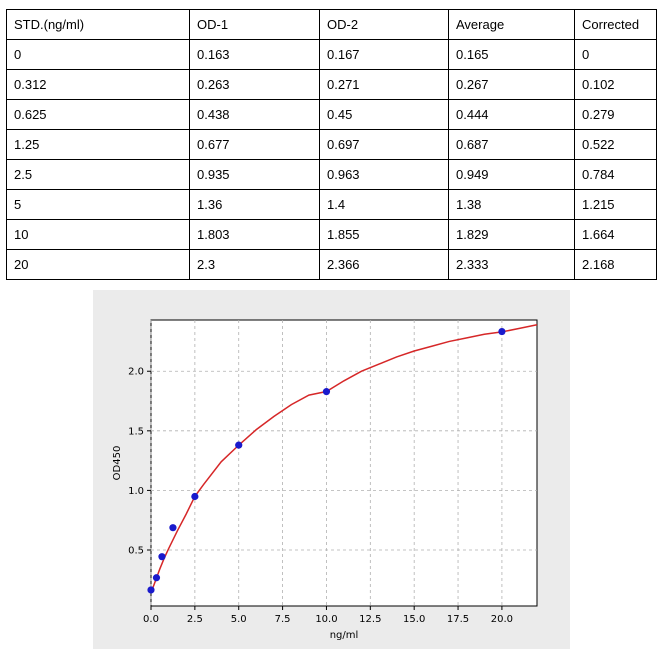  Describe the element at coordinates (502, 619) in the screenshot. I see `x-tick-label: 20.0` at that location.